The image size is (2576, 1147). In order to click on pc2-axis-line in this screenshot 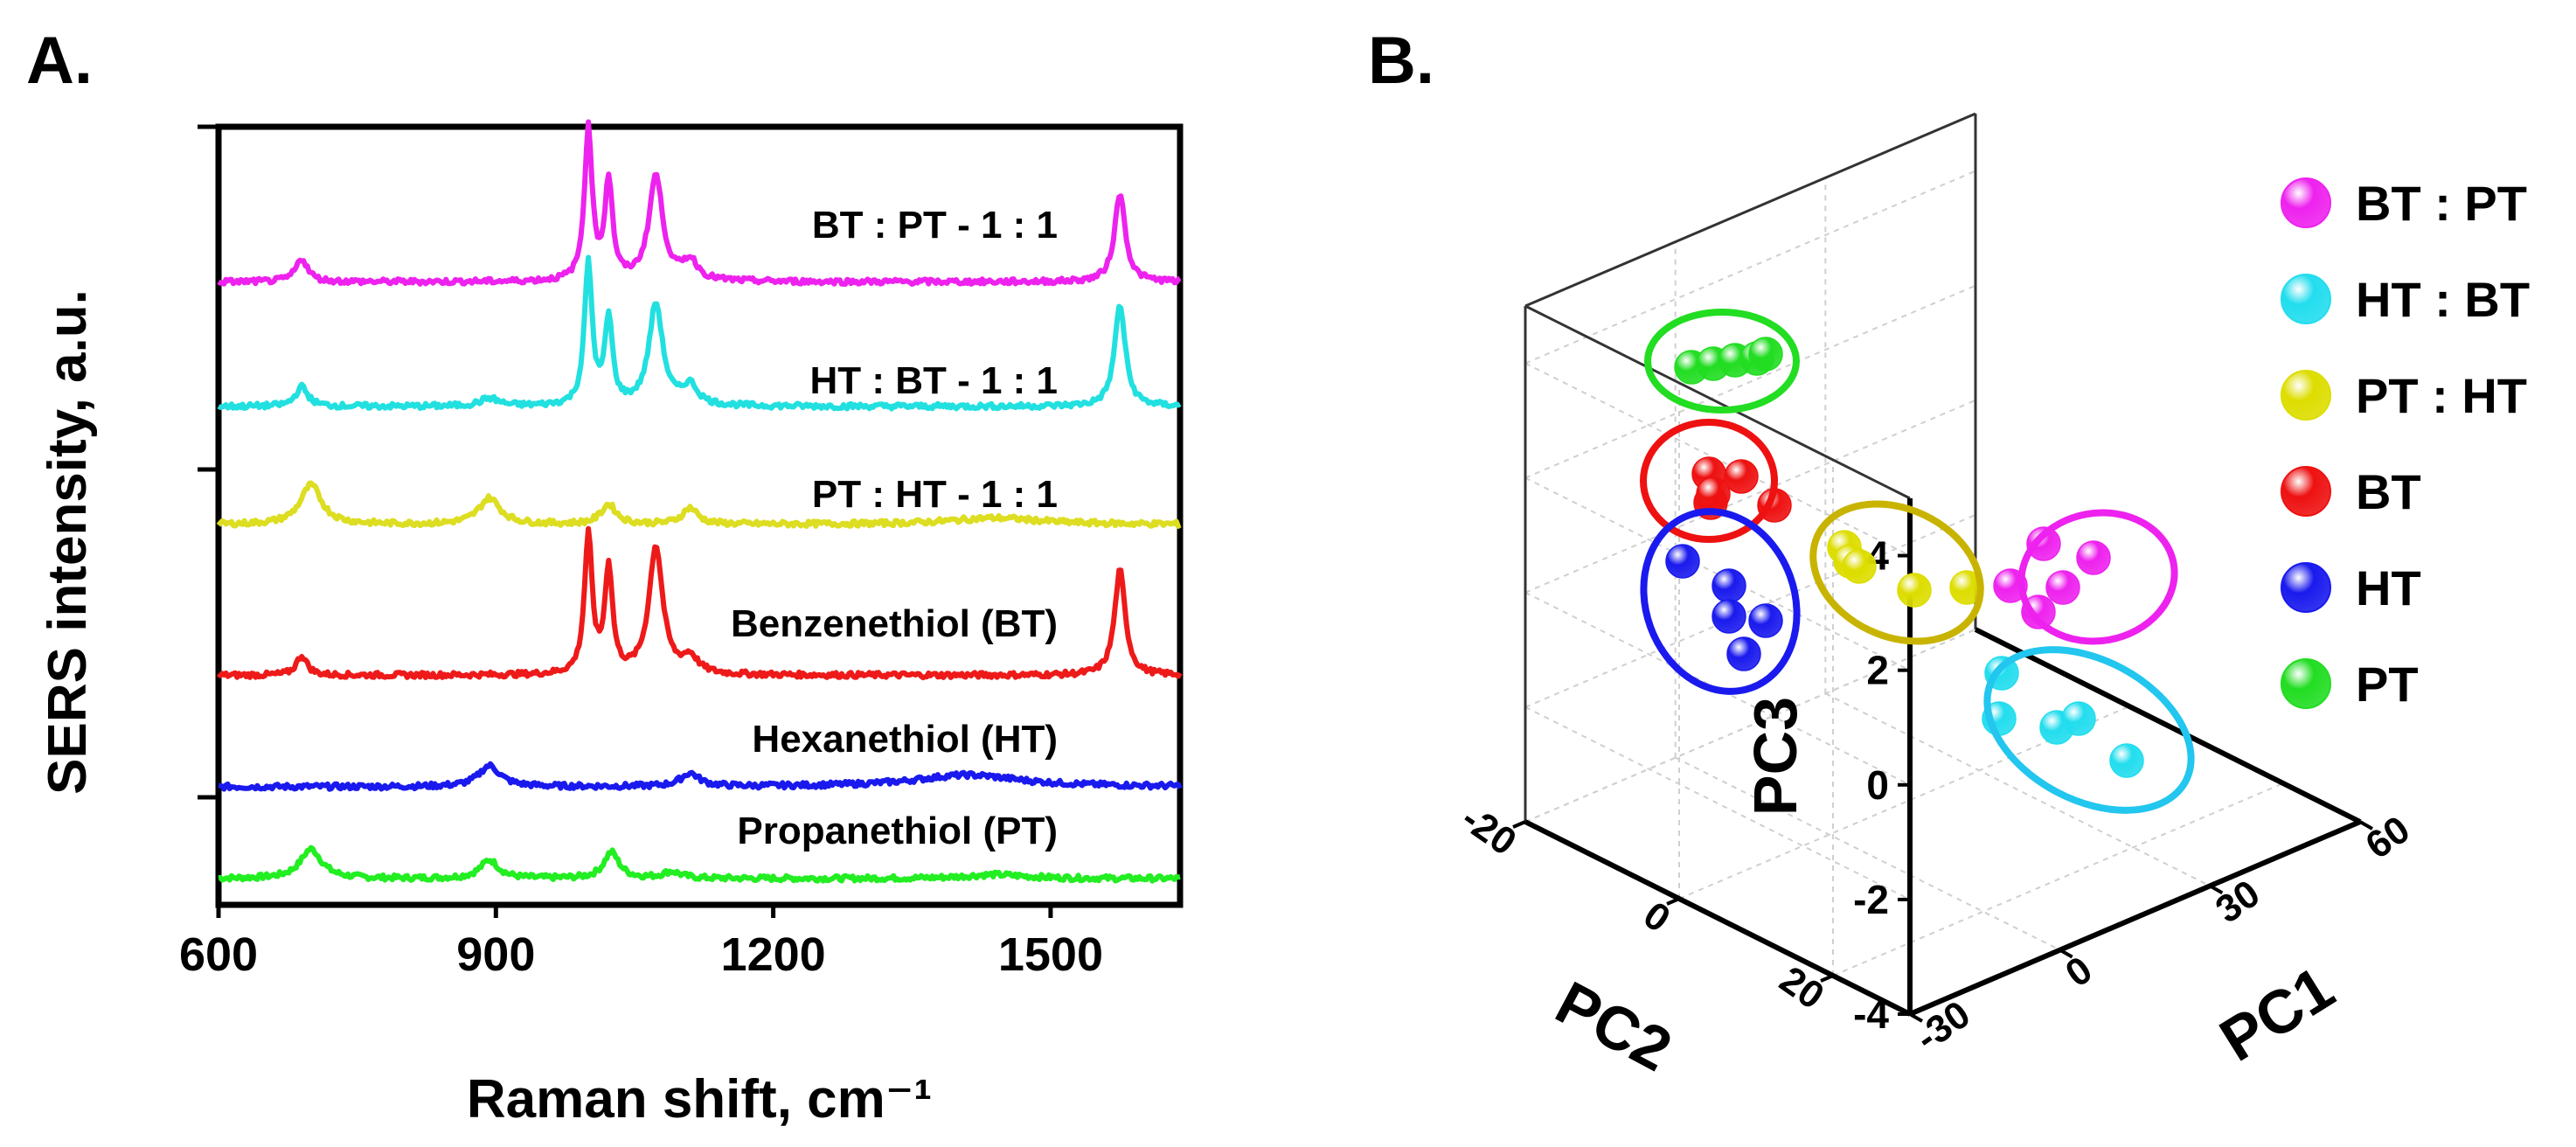, I will do `click(1718, 918)`.